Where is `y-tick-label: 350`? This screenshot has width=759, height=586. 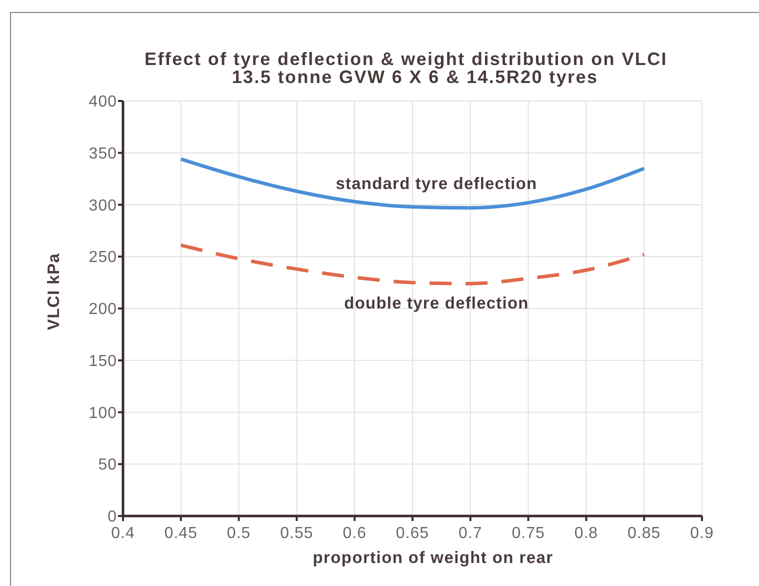
y-tick-label: 350 is located at coordinates (102, 153).